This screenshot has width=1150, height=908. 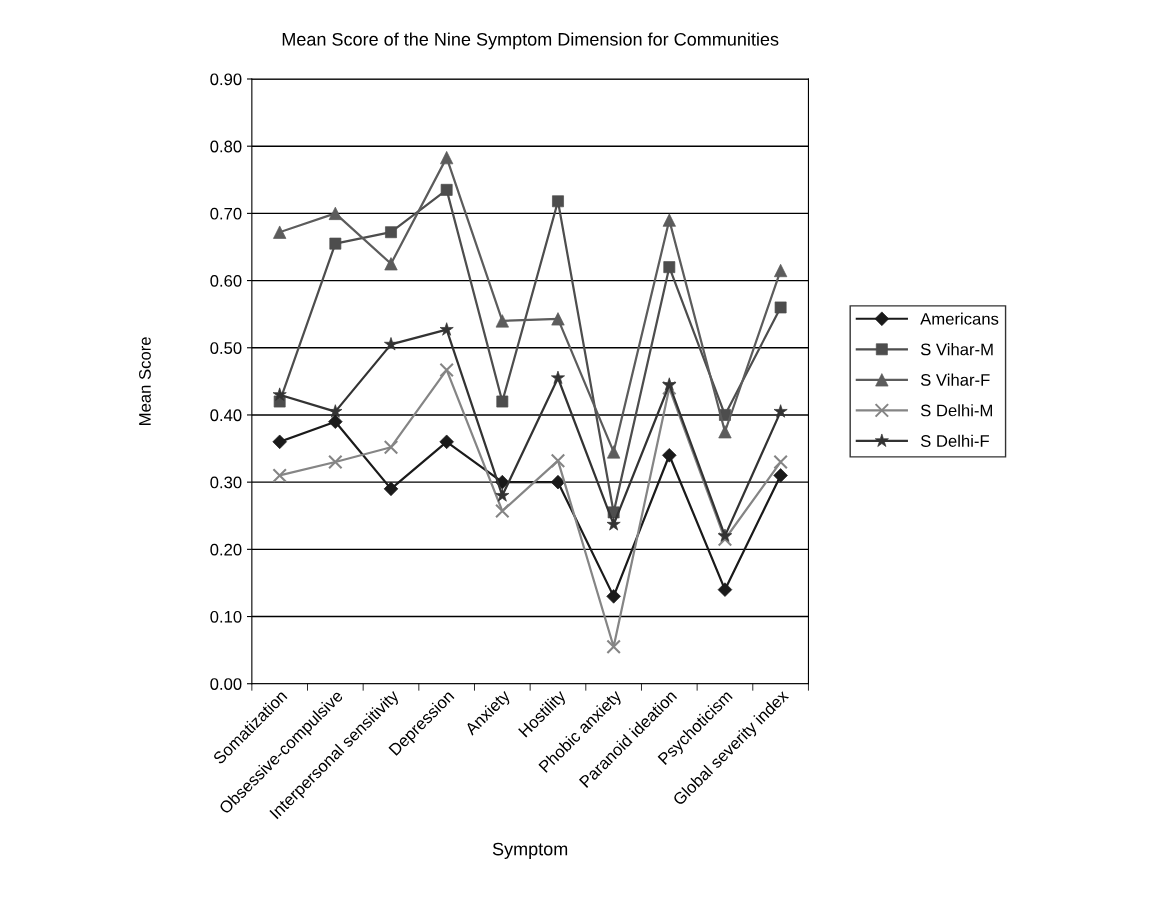 What do you see at coordinates (226, 616) in the screenshot?
I see `y-tick-label: 0.10` at bounding box center [226, 616].